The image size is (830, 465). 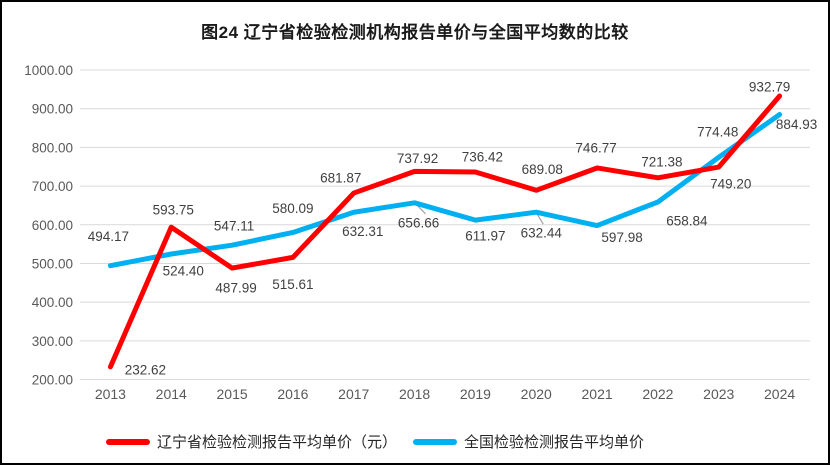 What do you see at coordinates (52, 302) in the screenshot?
I see `y-axis-tick-label: 400.00` at bounding box center [52, 302].